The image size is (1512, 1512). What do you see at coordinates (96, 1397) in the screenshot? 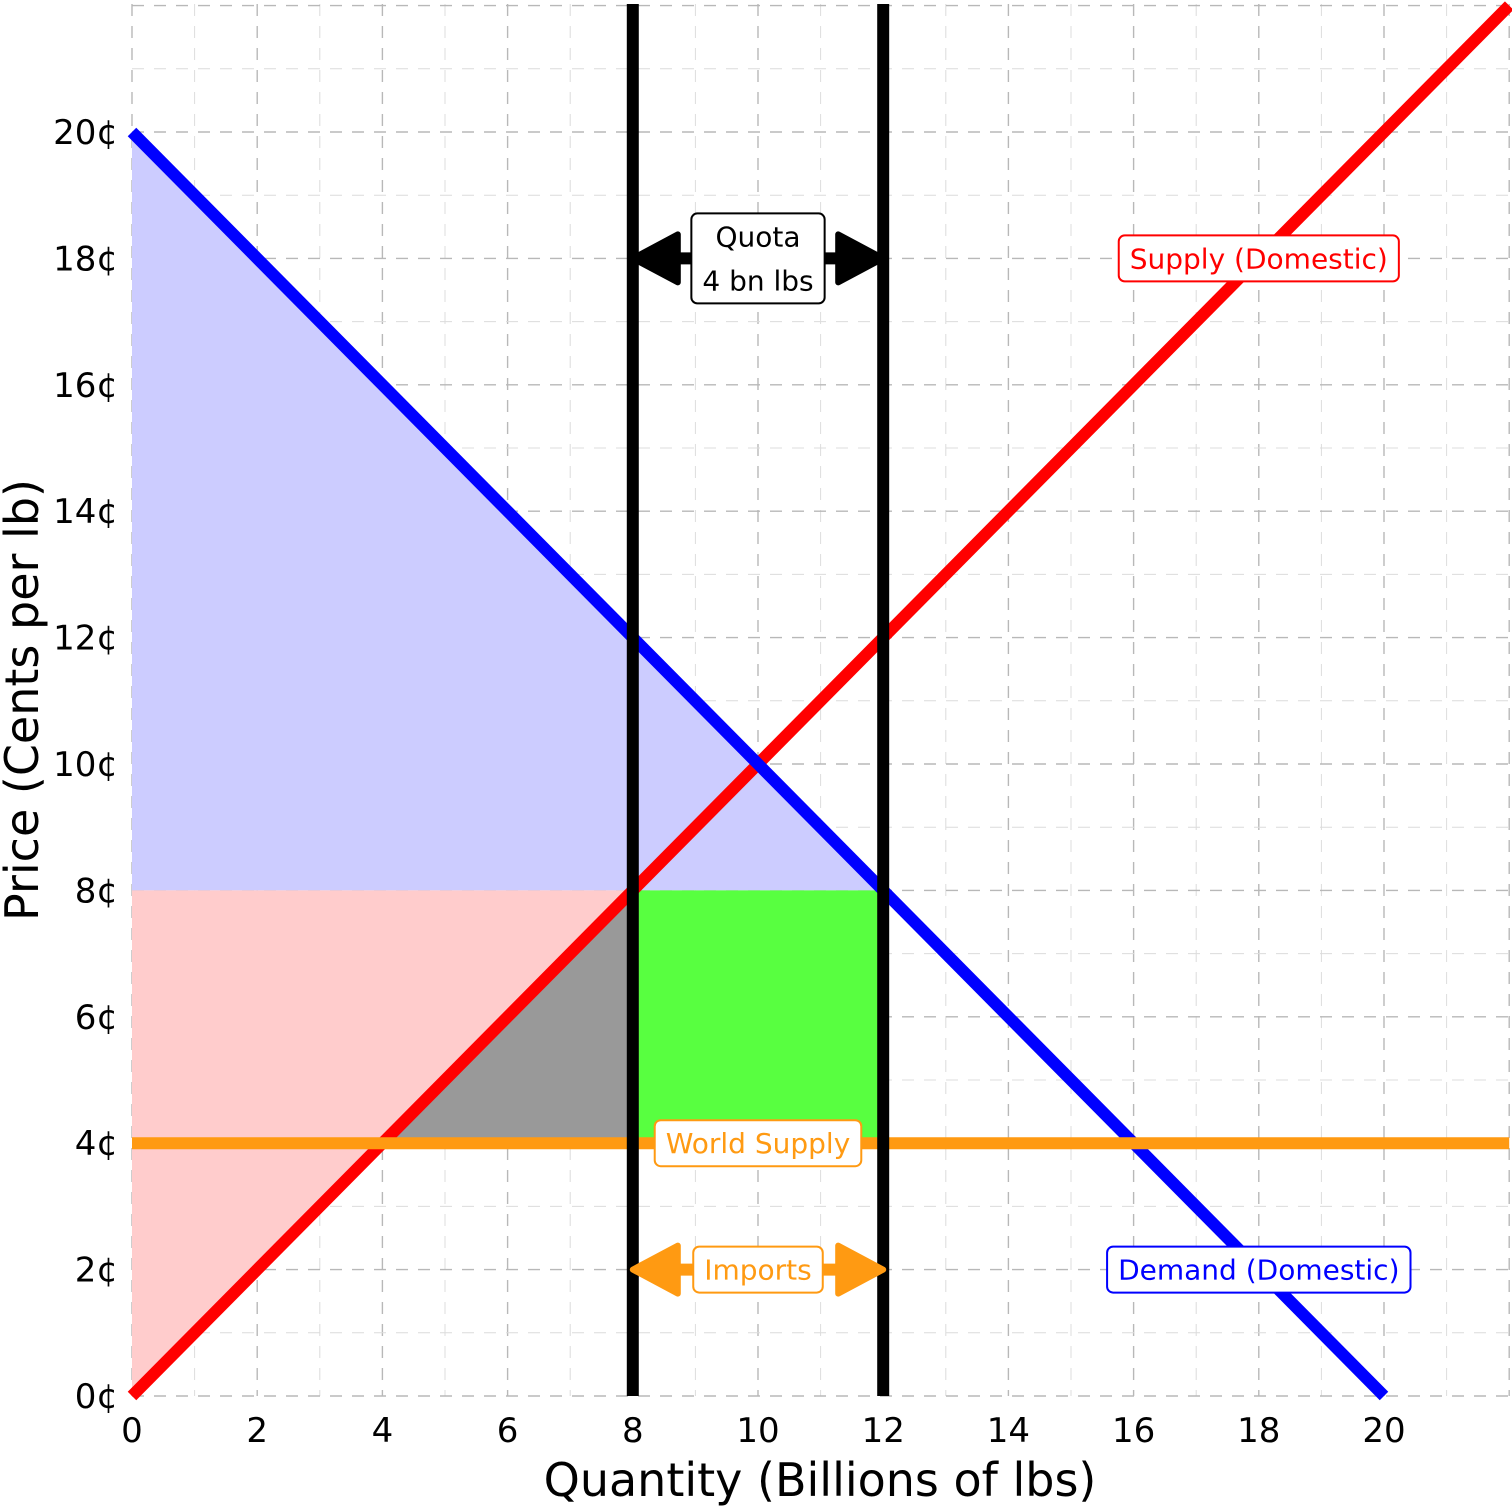
I see `y-tick-label: 0¢` at bounding box center [96, 1397].